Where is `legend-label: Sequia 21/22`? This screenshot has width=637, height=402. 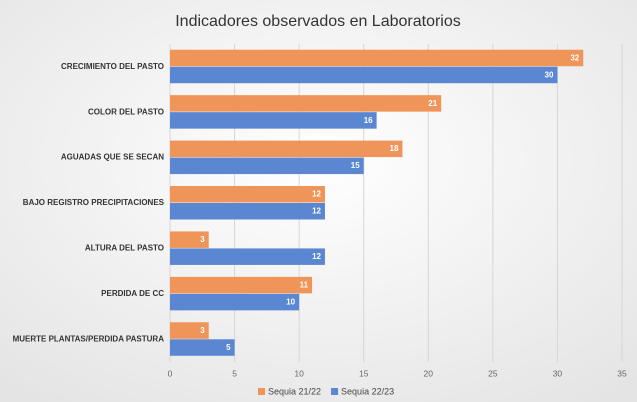
legend-label: Sequia 21/22 is located at coordinates (294, 391).